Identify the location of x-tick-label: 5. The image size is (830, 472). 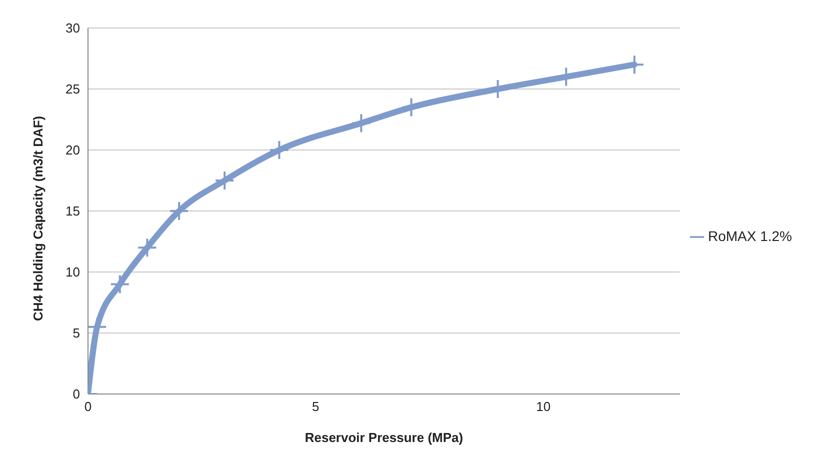
(316, 406).